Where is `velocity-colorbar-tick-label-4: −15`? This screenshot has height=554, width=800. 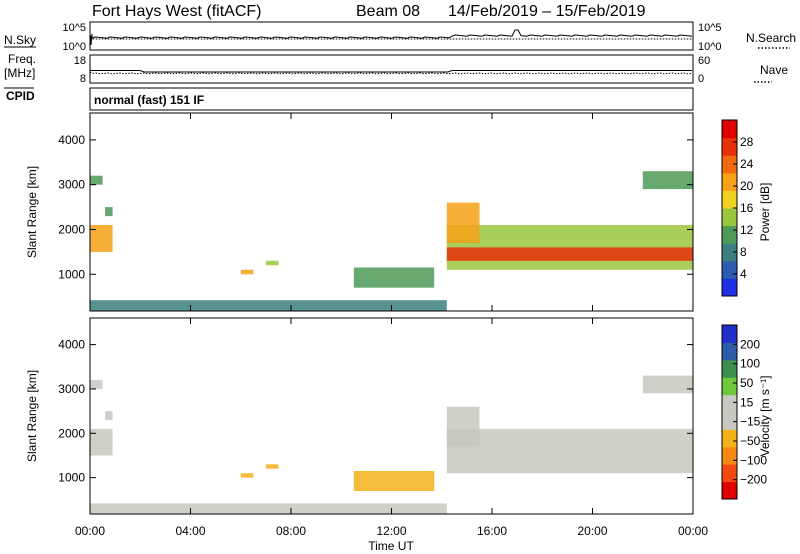 velocity-colorbar-tick-label-4: −15 is located at coordinates (750, 422).